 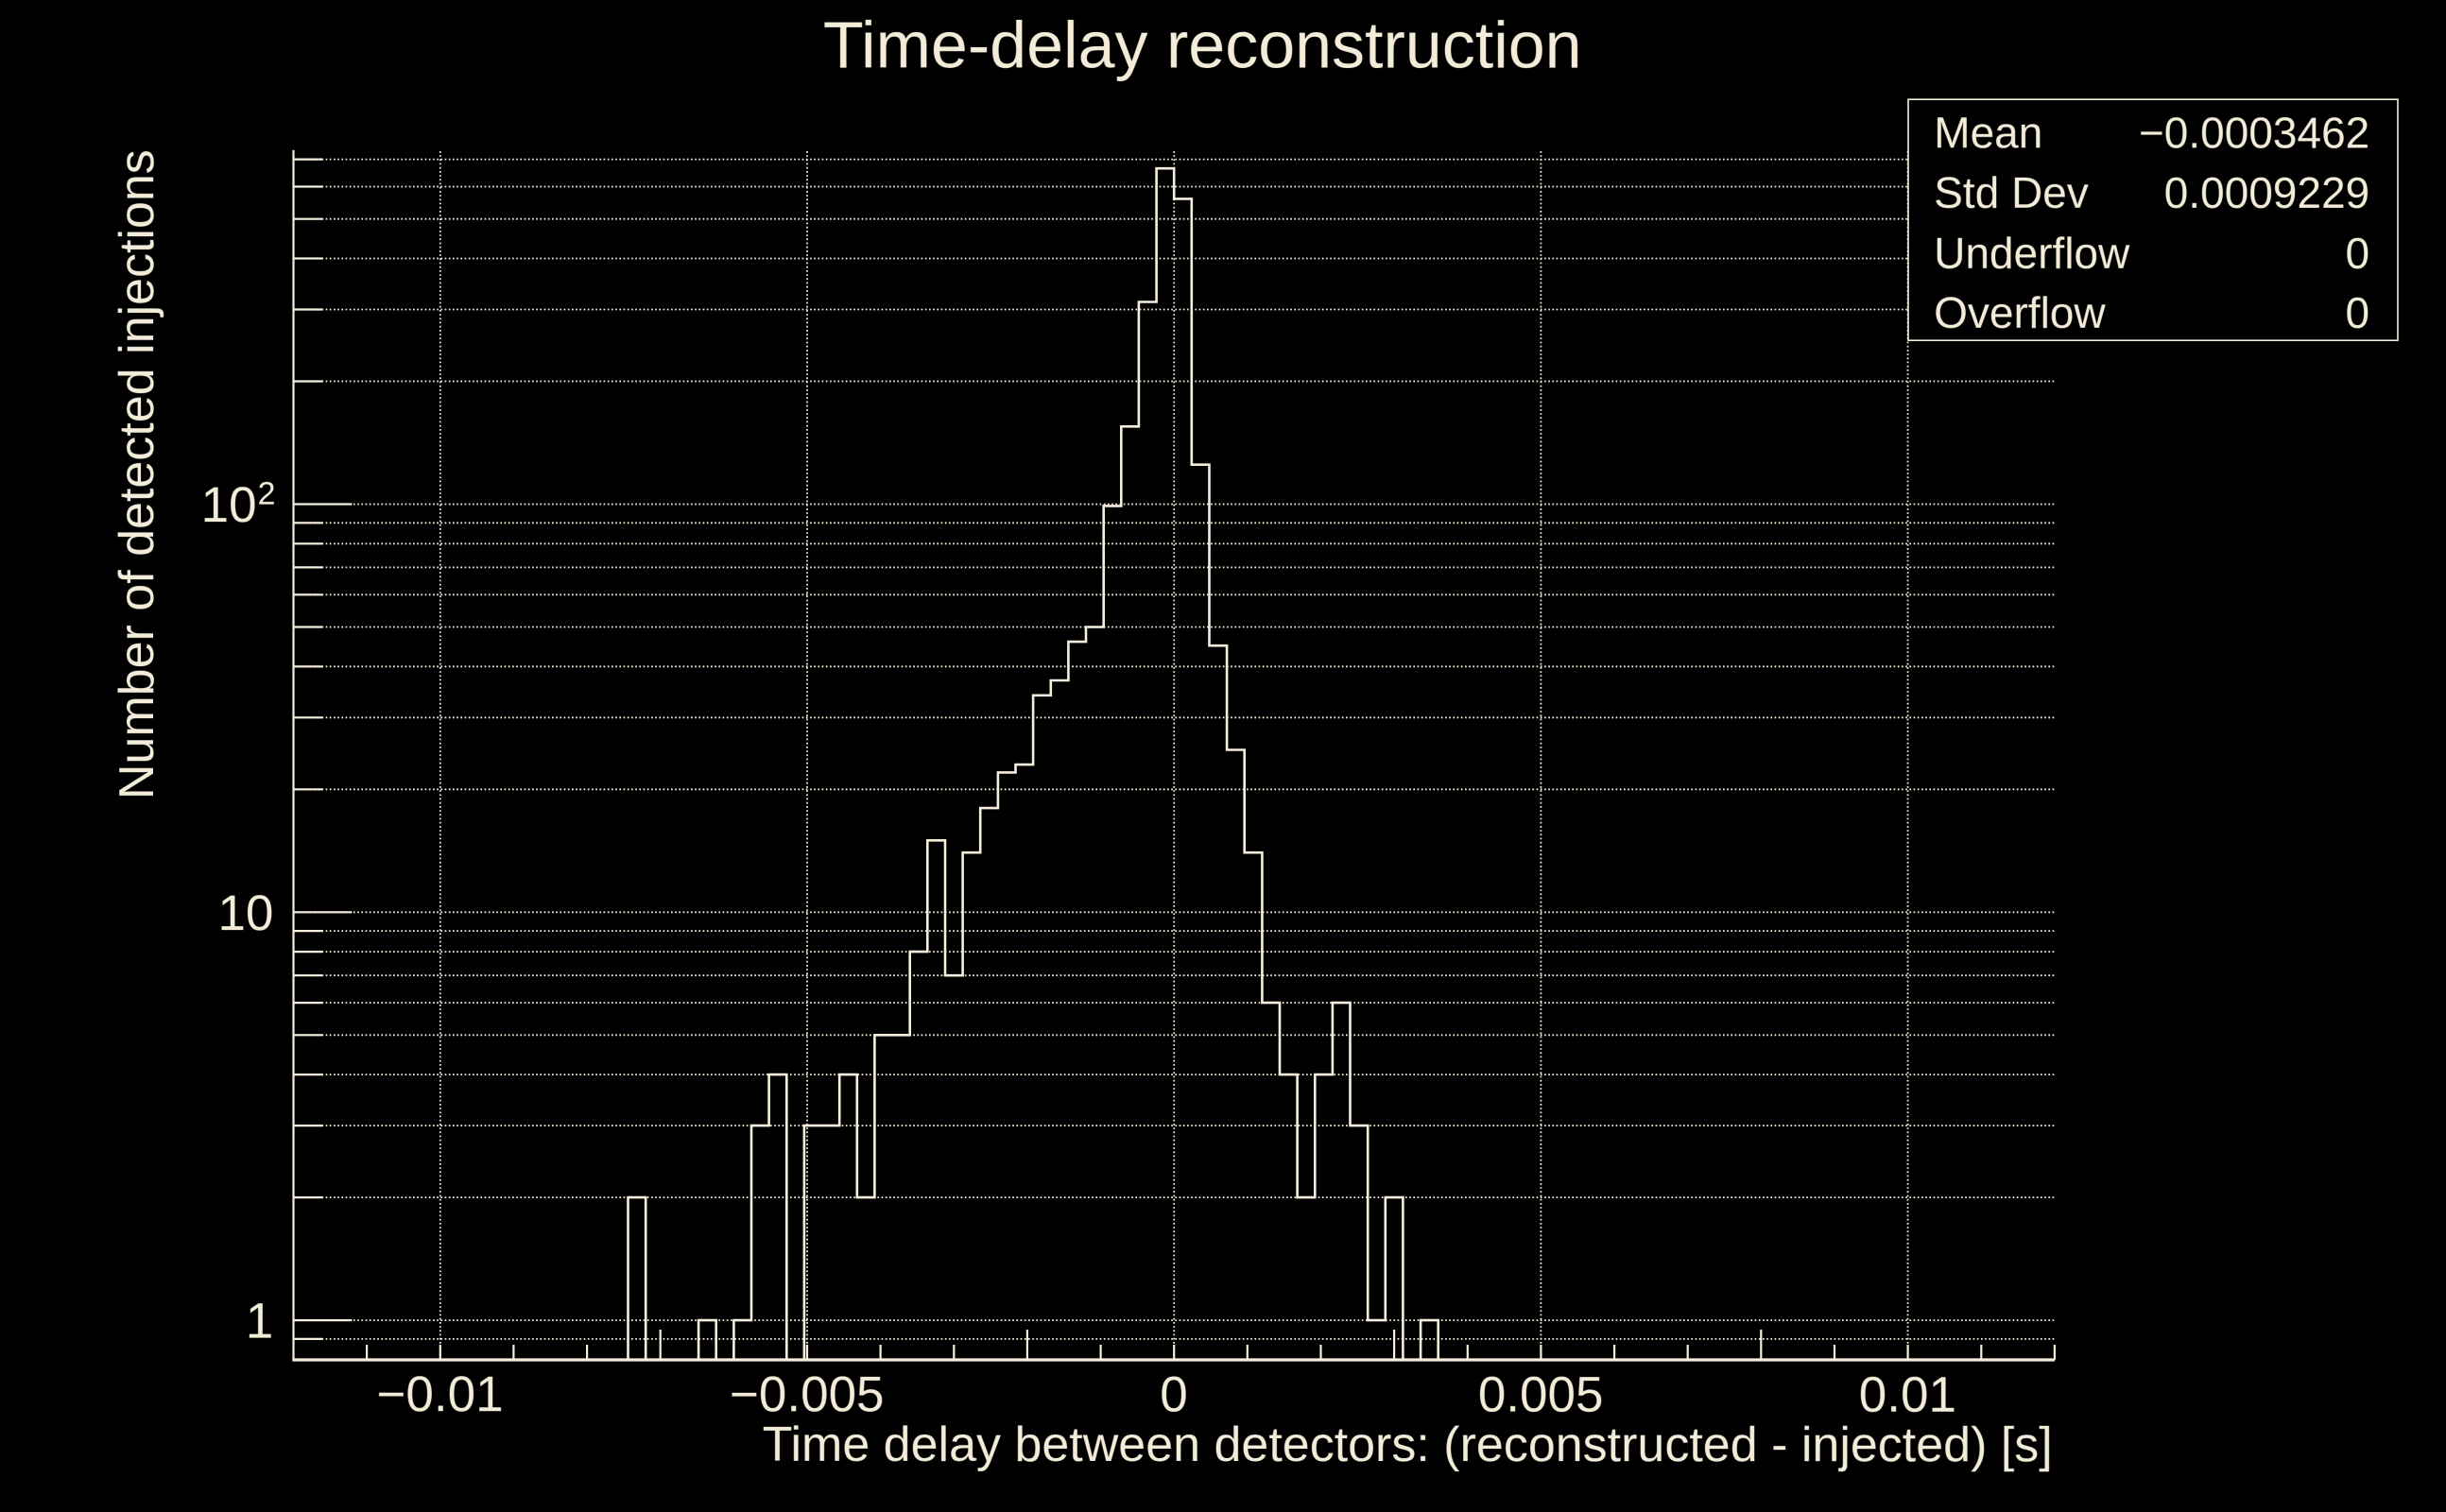 What do you see at coordinates (2012, 192) in the screenshot?
I see `svg-text: Std Dev` at bounding box center [2012, 192].